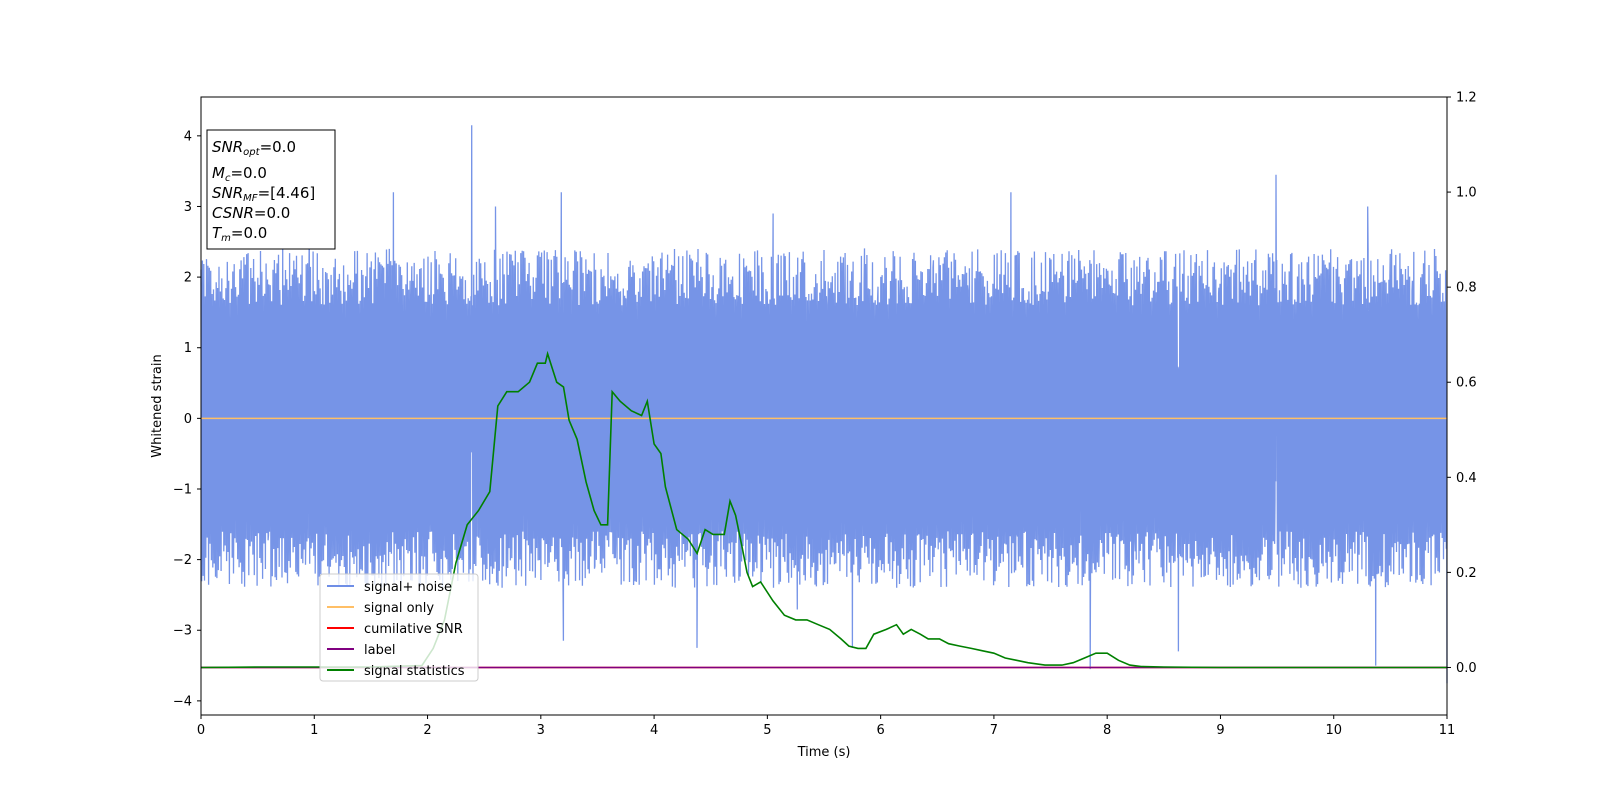 This screenshot has width=1600, height=800. What do you see at coordinates (1466, 98) in the screenshot?
I see `y-right-tick-label: 1.2` at bounding box center [1466, 98].